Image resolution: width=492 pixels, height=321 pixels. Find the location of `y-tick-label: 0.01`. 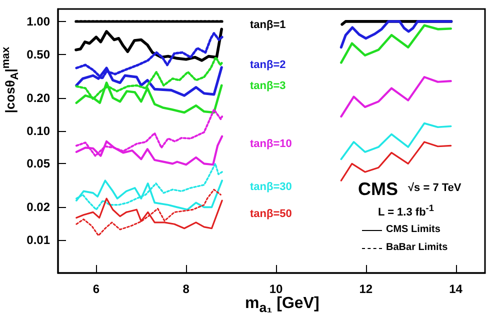

y-tick-label: 0.01 is located at coordinates (38, 240).